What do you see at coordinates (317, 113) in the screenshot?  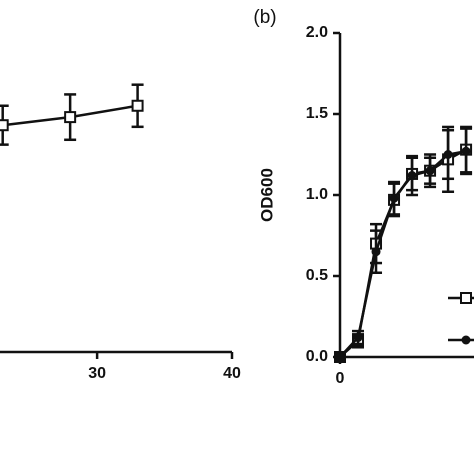 I see `y-tick-label: 1.5` at bounding box center [317, 113].